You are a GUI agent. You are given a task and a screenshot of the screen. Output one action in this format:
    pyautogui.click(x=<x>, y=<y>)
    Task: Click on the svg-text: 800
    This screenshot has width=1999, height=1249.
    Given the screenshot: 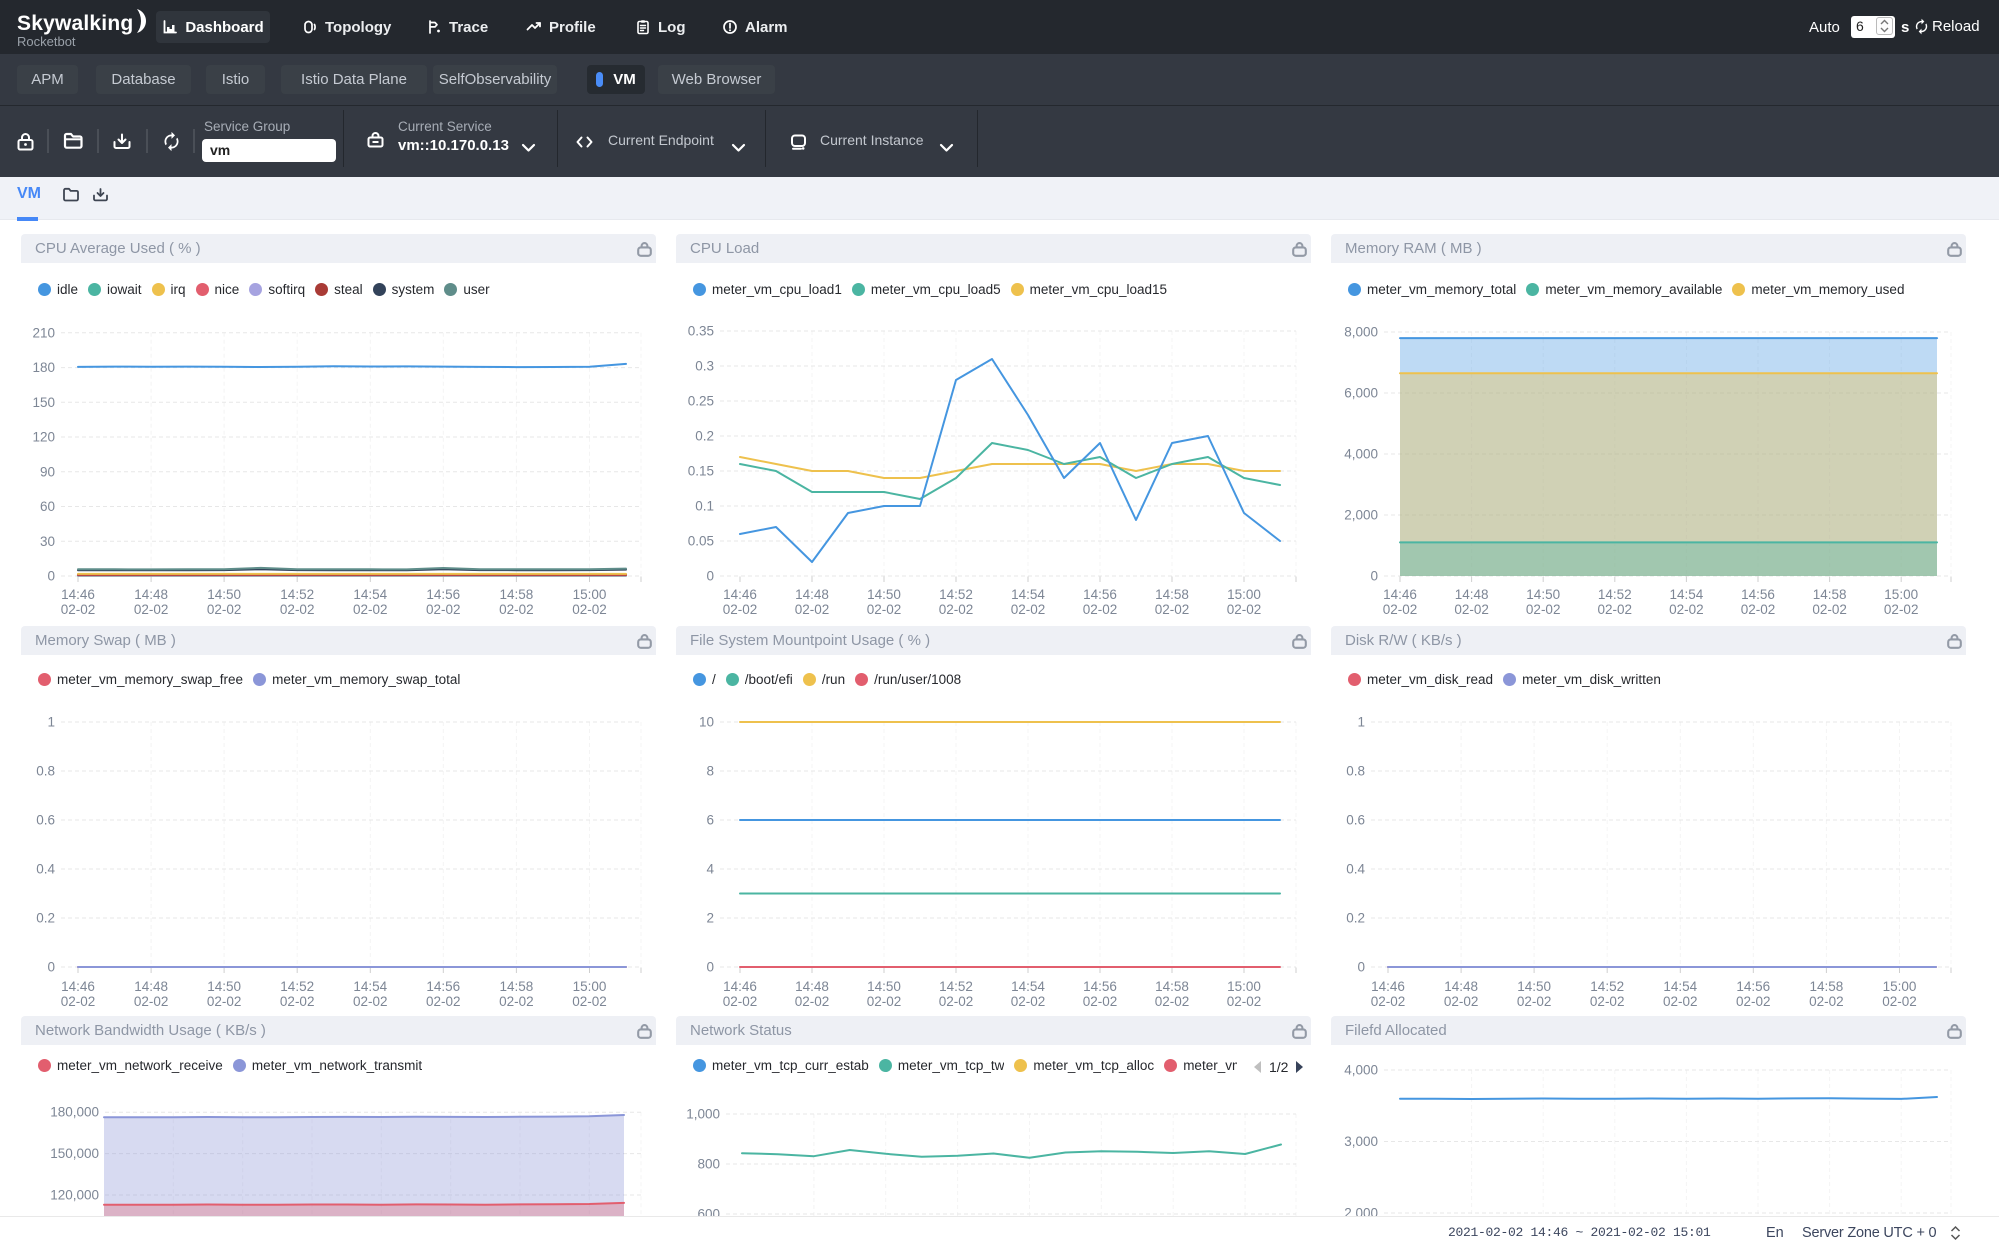 What is the action you would take?
    pyautogui.click(x=708, y=1164)
    